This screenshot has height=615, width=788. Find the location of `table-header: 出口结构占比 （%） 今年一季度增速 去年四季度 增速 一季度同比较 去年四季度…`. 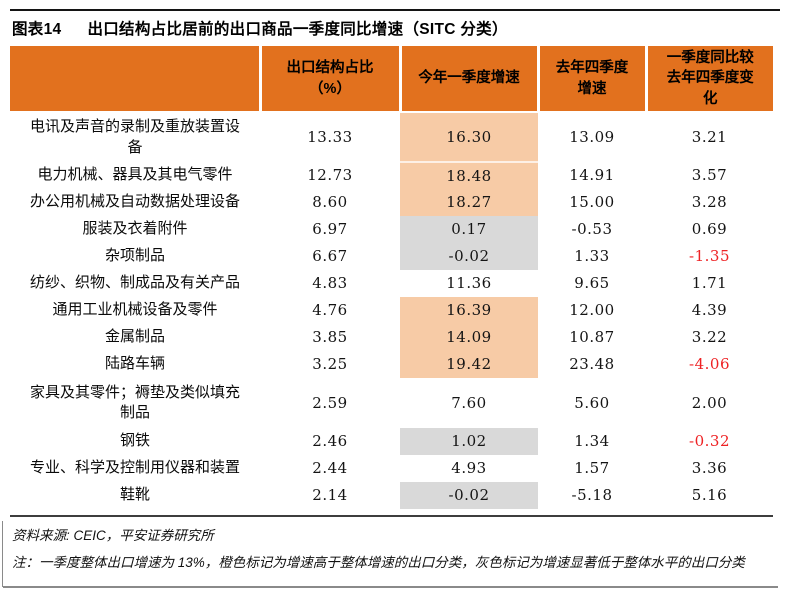

table-header: 出口结构占比 （%） 今年一季度增速 去年四季度 增速 一季度同比较 去年四季度… is located at coordinates (391, 79).